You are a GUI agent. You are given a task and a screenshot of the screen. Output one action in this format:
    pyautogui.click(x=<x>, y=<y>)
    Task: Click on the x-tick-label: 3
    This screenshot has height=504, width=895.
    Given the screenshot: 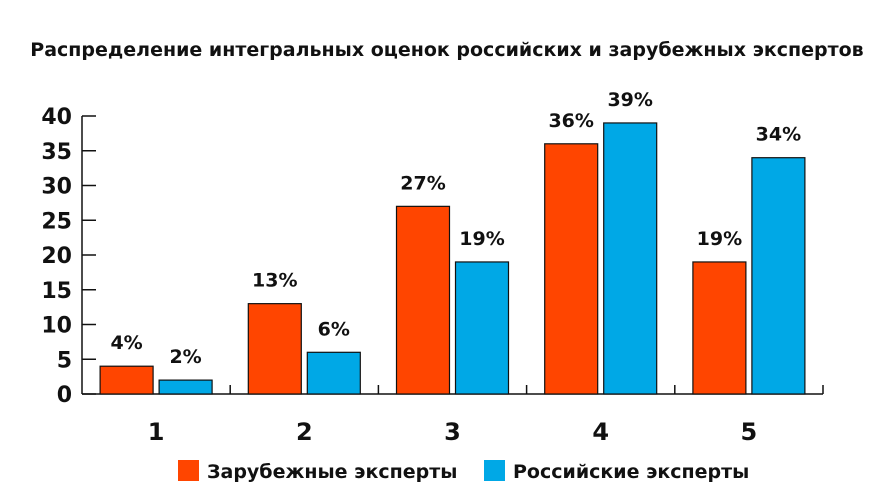 What is the action you would take?
    pyautogui.click(x=452, y=432)
    